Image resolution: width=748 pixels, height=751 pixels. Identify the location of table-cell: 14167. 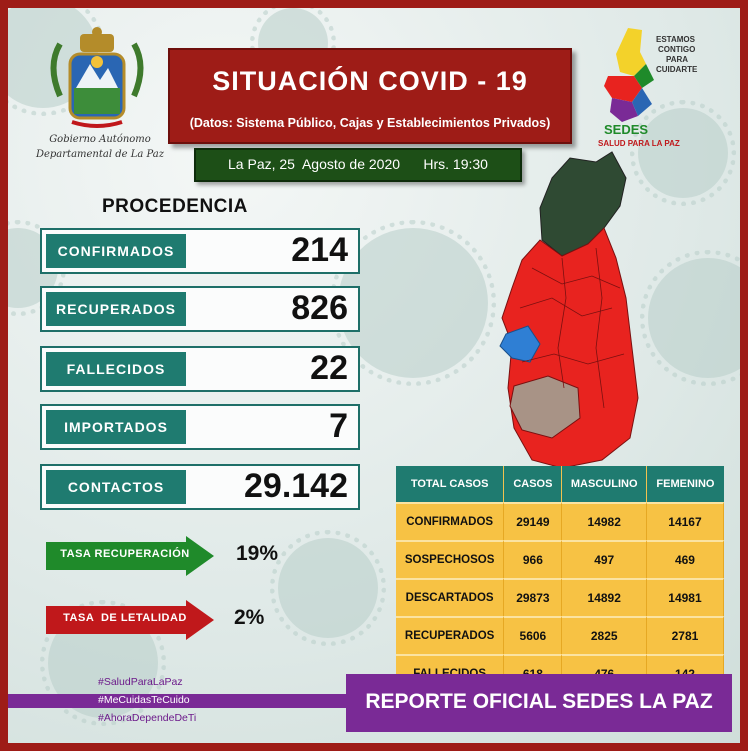
(685, 521).